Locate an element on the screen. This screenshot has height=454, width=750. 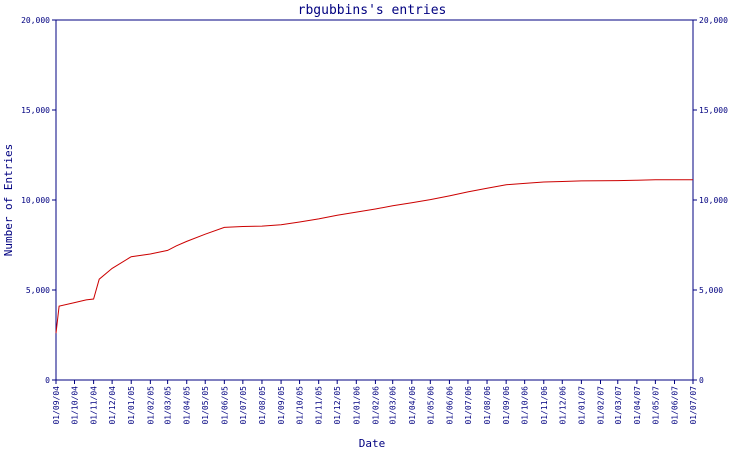
y-tick-label-left: 10,000 is located at coordinates (35, 200).